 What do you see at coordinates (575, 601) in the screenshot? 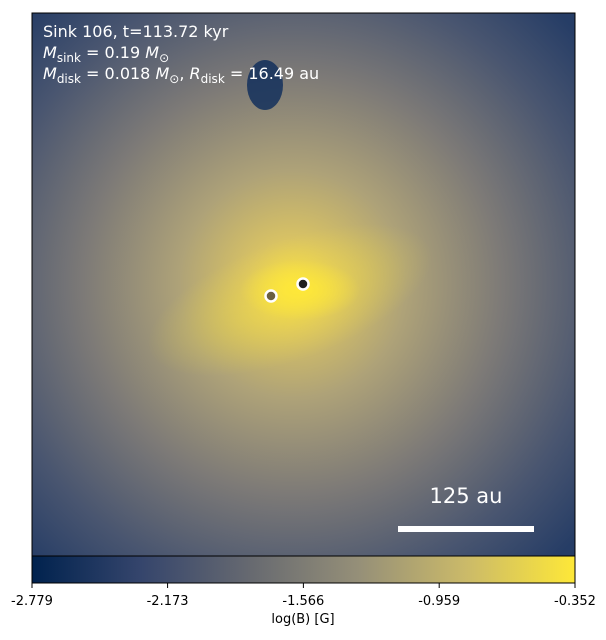
I see `colorbar-tick-label: -0.352` at bounding box center [575, 601].